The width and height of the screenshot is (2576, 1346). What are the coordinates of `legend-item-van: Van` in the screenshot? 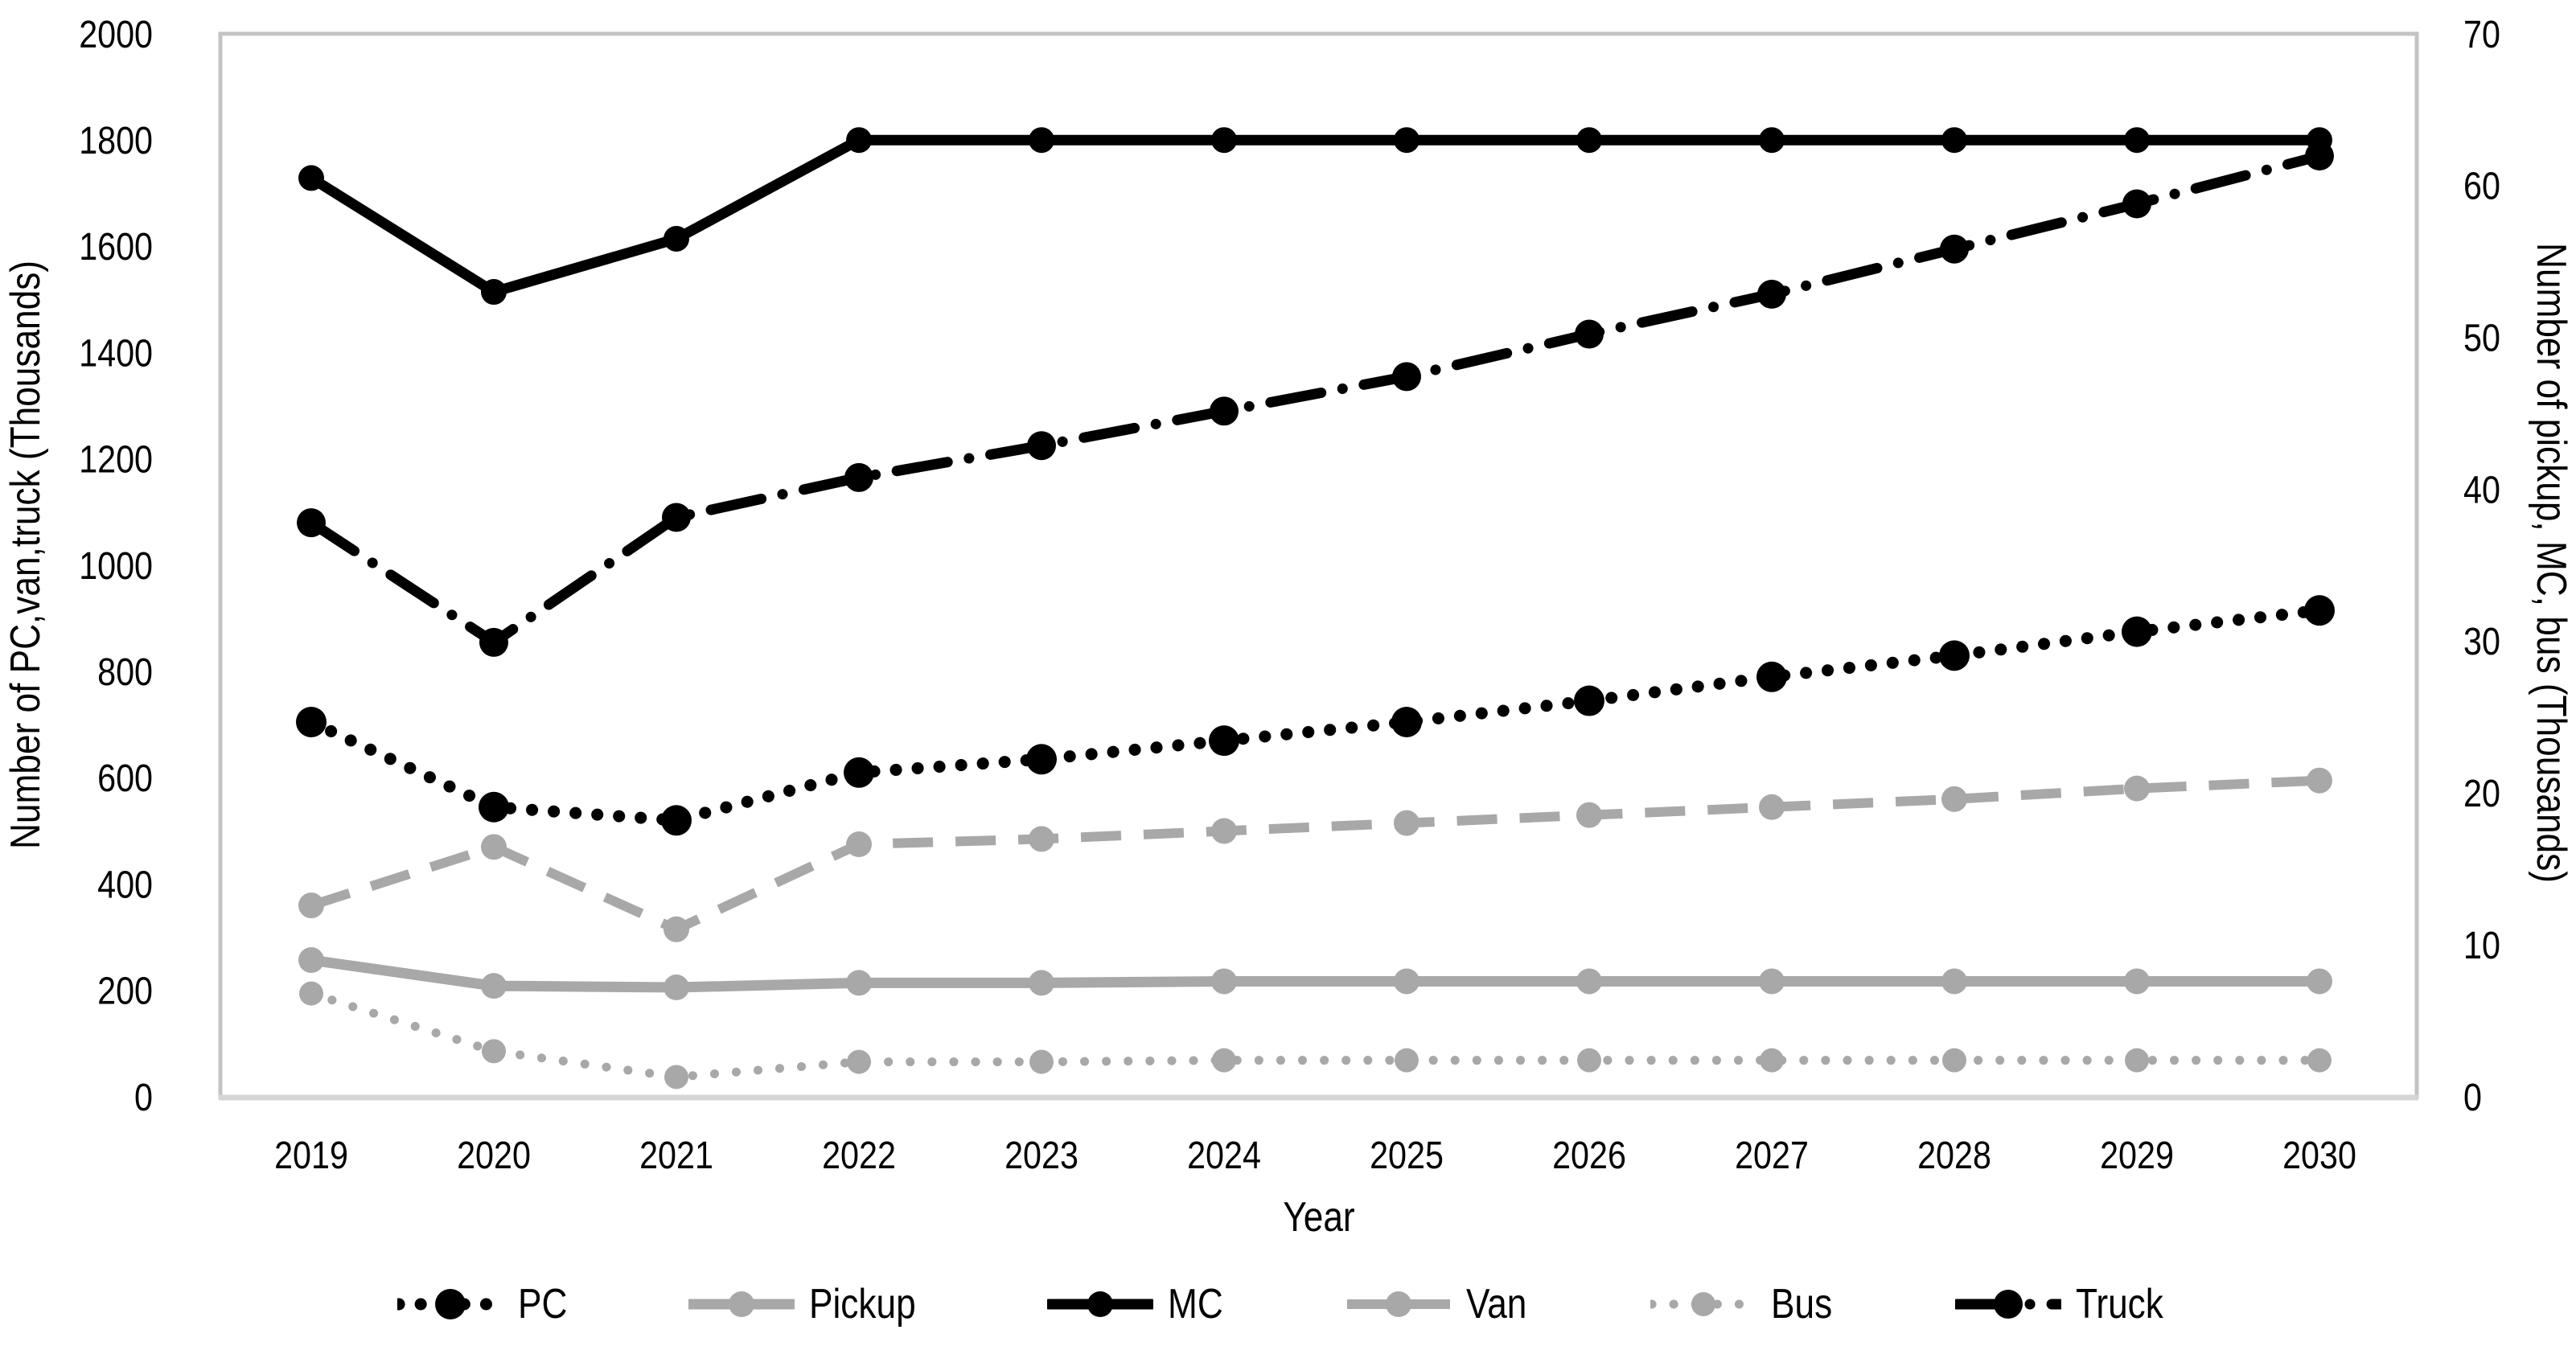 It's located at (1442, 1304).